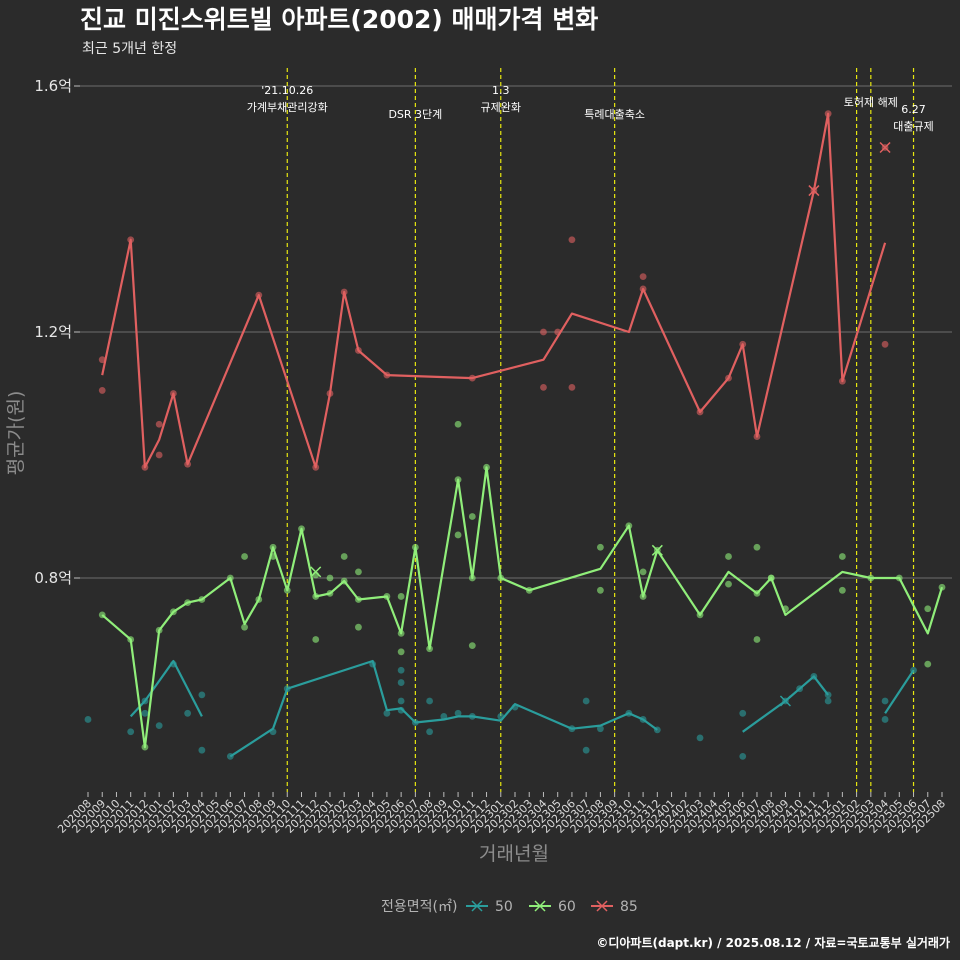 This screenshot has width=960, height=960. What do you see at coordinates (629, 907) in the screenshot?
I see `legend-label: 85` at bounding box center [629, 907].